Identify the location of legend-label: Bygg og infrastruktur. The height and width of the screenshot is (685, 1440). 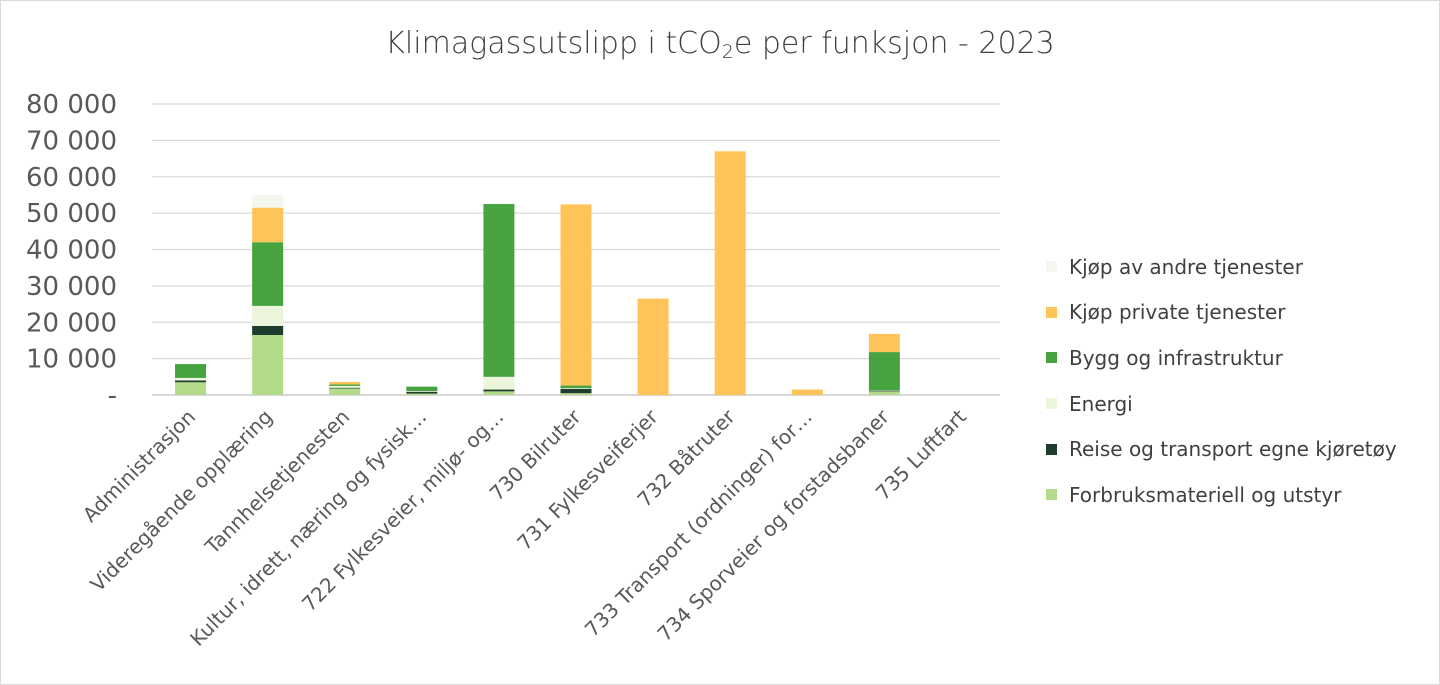
(1176, 357).